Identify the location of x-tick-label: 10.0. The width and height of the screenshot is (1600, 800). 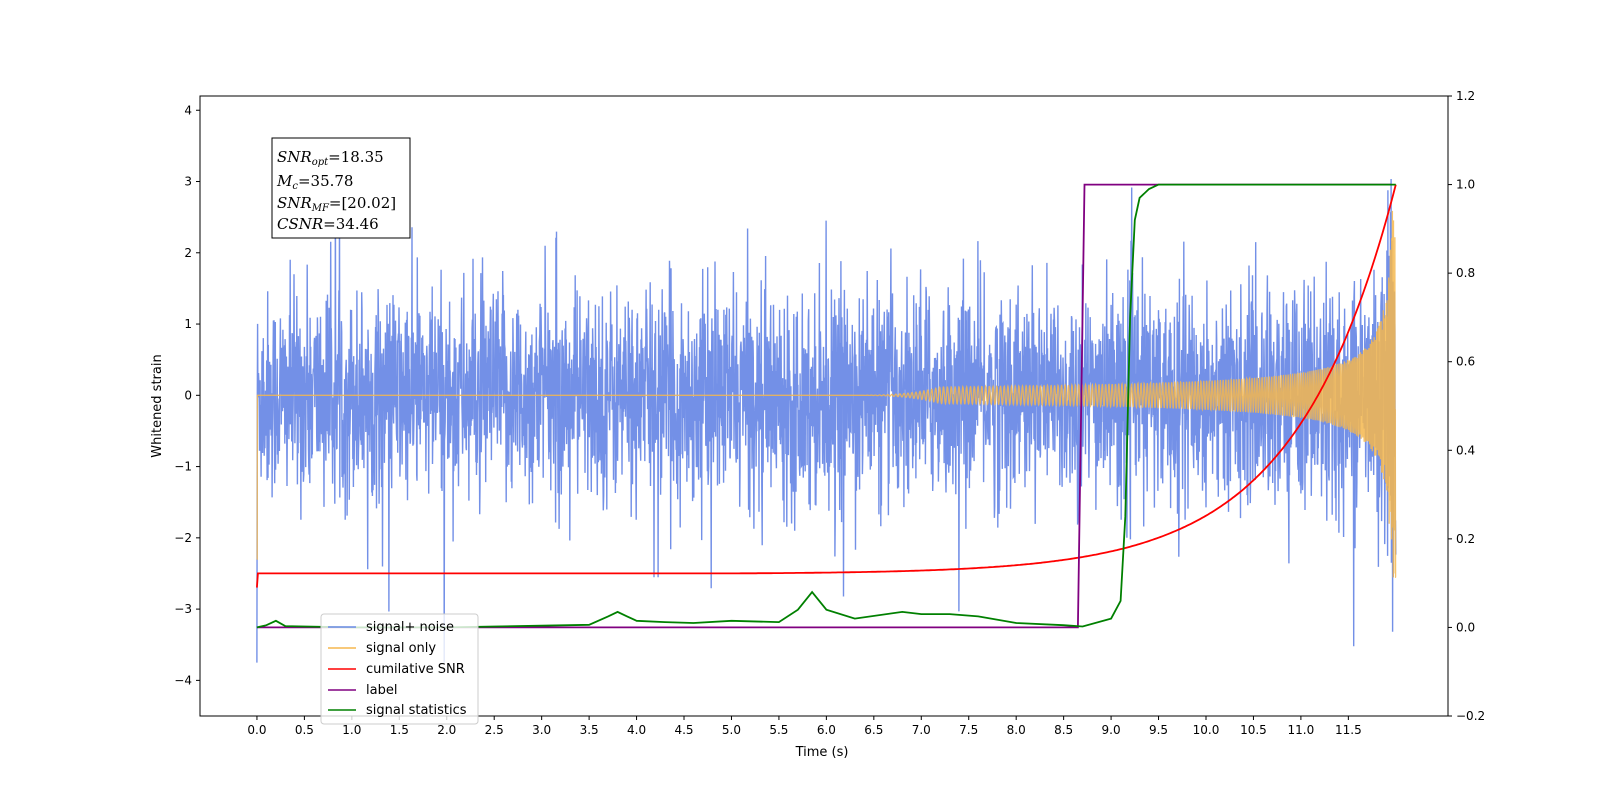
(1206, 730).